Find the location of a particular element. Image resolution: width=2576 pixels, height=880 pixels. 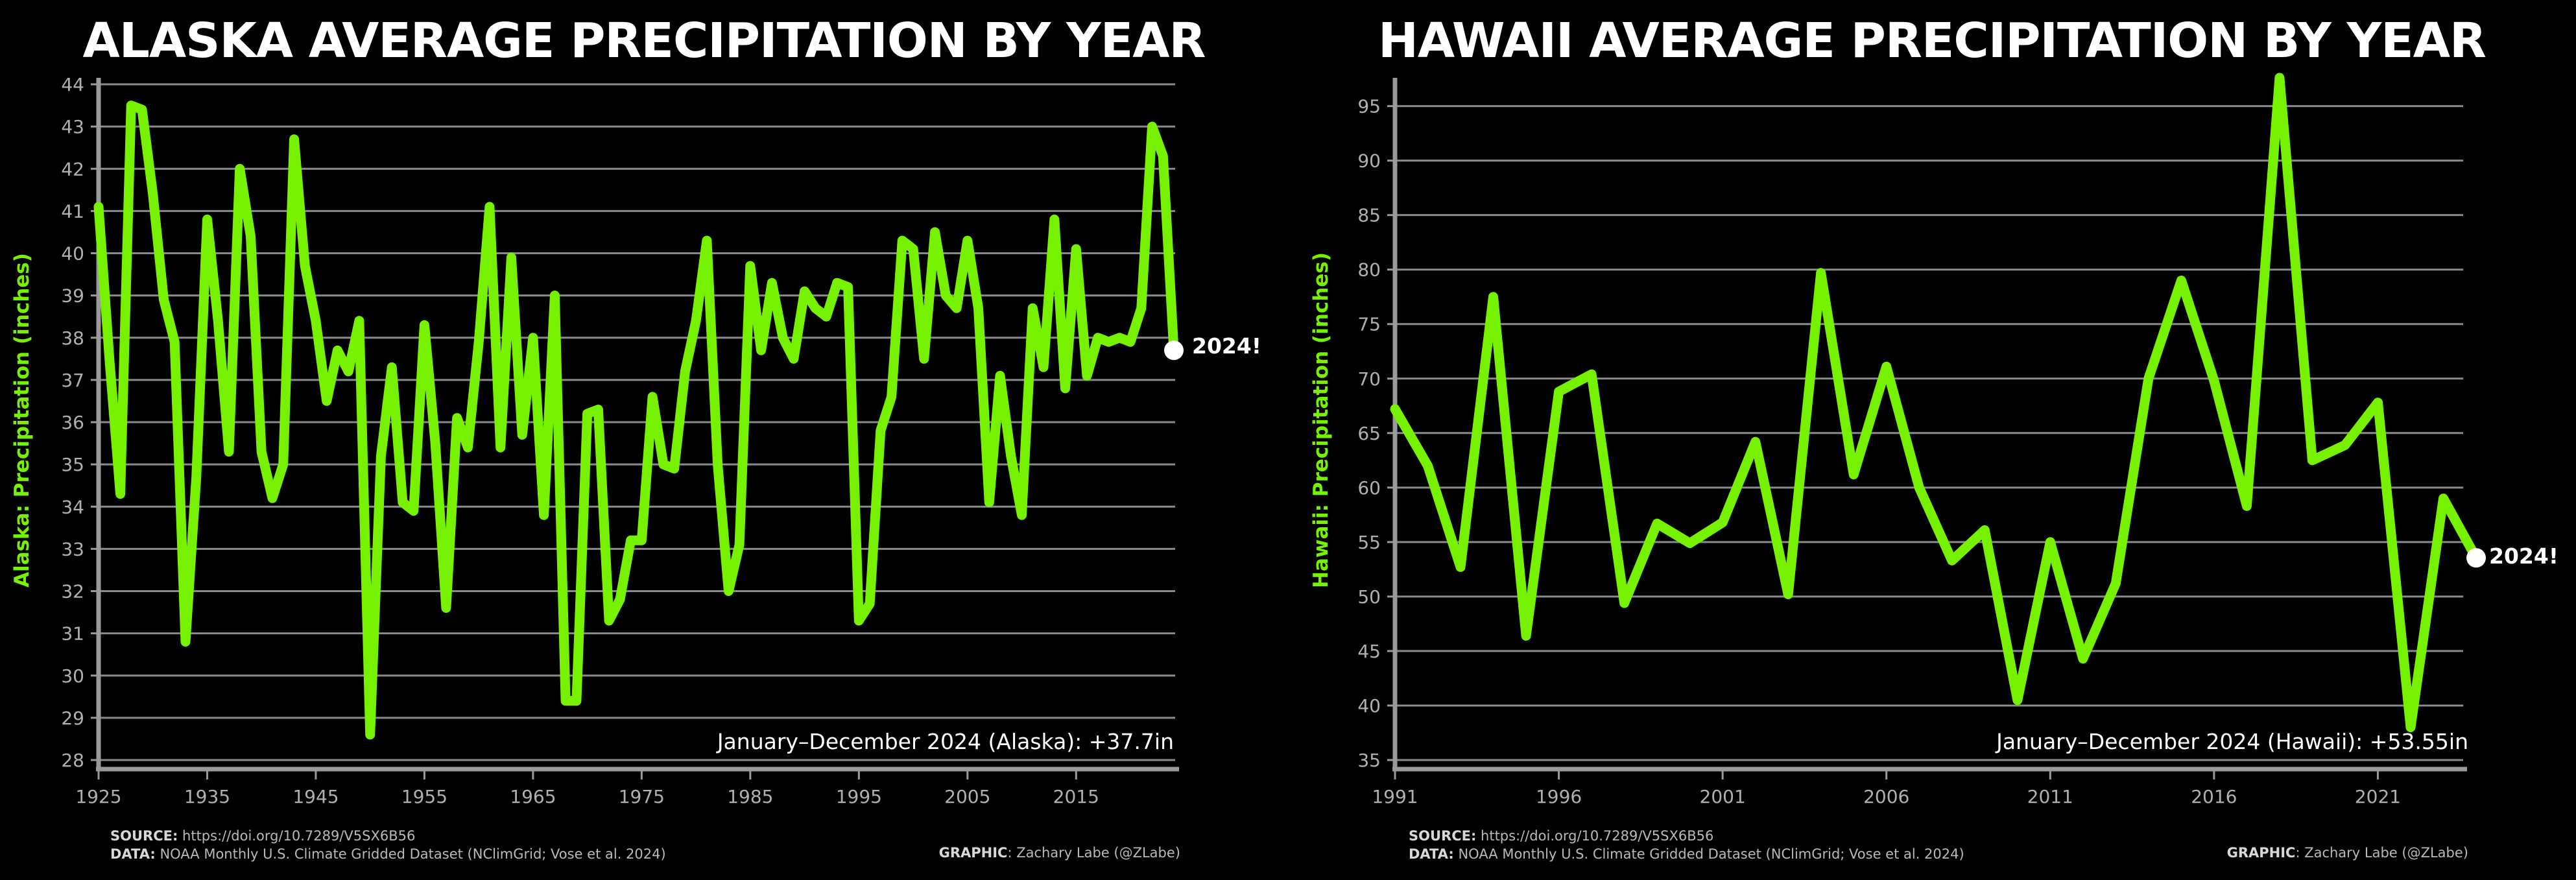

hawaii-y-tick-label: 60 is located at coordinates (1369, 488).